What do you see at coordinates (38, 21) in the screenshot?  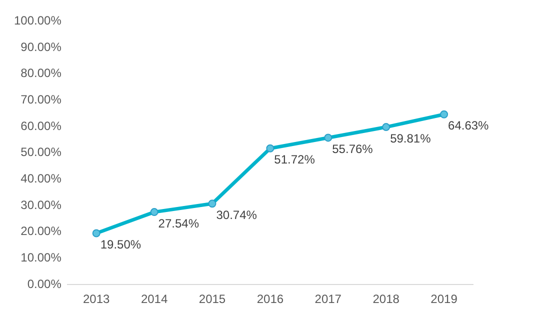 I see `y-tick-label: 100.00%` at bounding box center [38, 21].